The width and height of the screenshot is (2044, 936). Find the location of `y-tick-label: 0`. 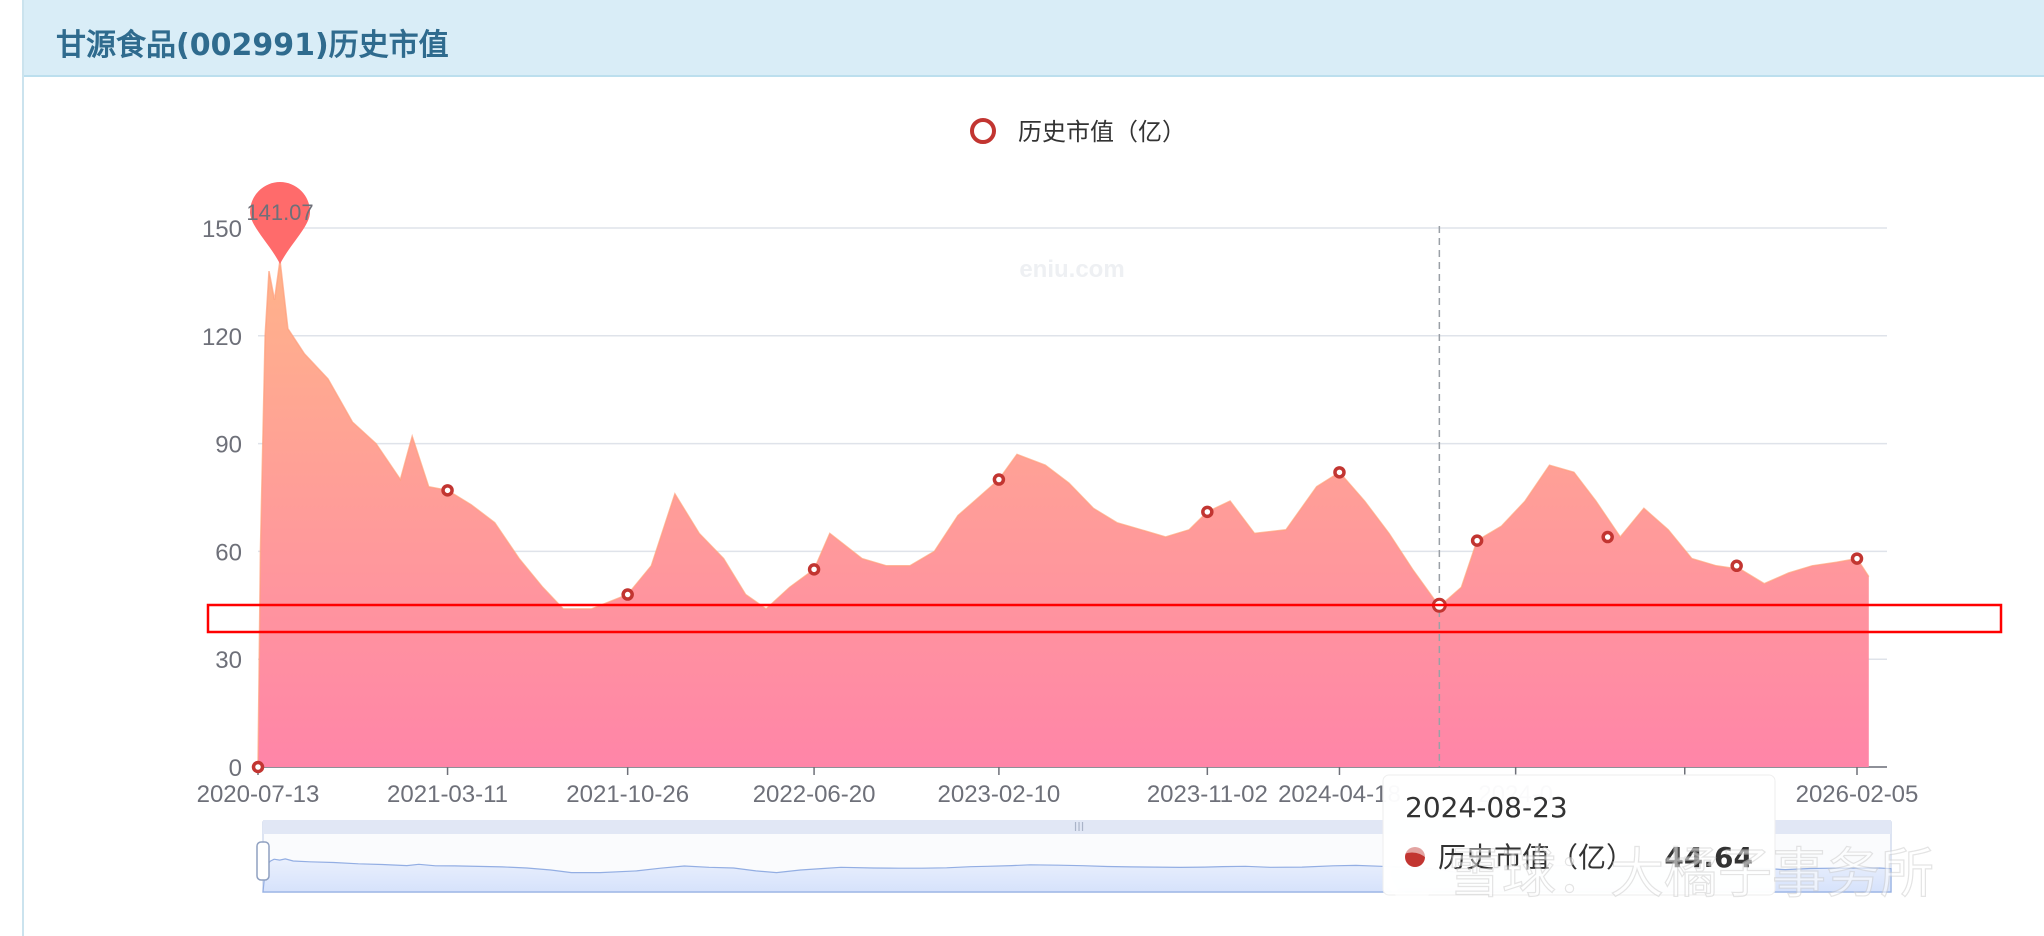

y-tick-label: 0 is located at coordinates (235, 768).